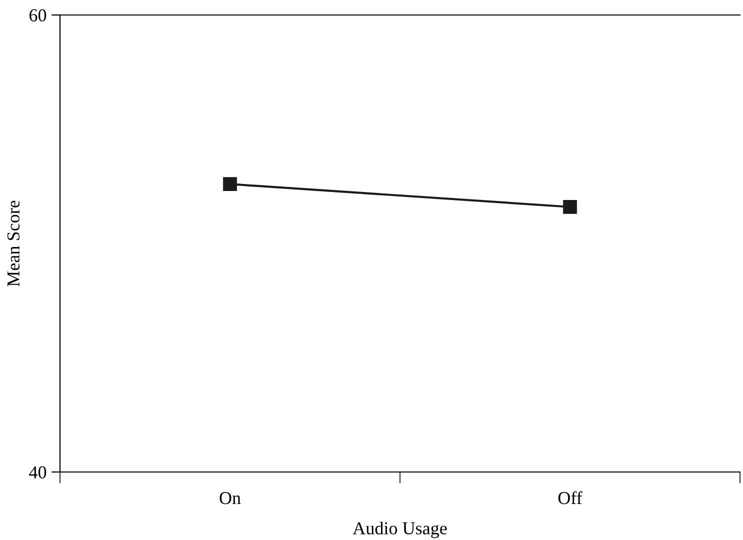 This screenshot has height=540, width=743. Describe the element at coordinates (13, 243) in the screenshot. I see `y-axis-title: Mean Score` at that location.